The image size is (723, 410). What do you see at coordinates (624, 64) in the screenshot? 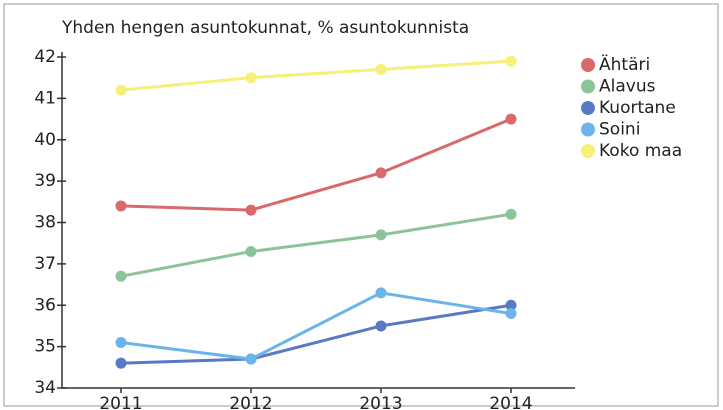
I see `legend-label: Ähtäri` at bounding box center [624, 64].